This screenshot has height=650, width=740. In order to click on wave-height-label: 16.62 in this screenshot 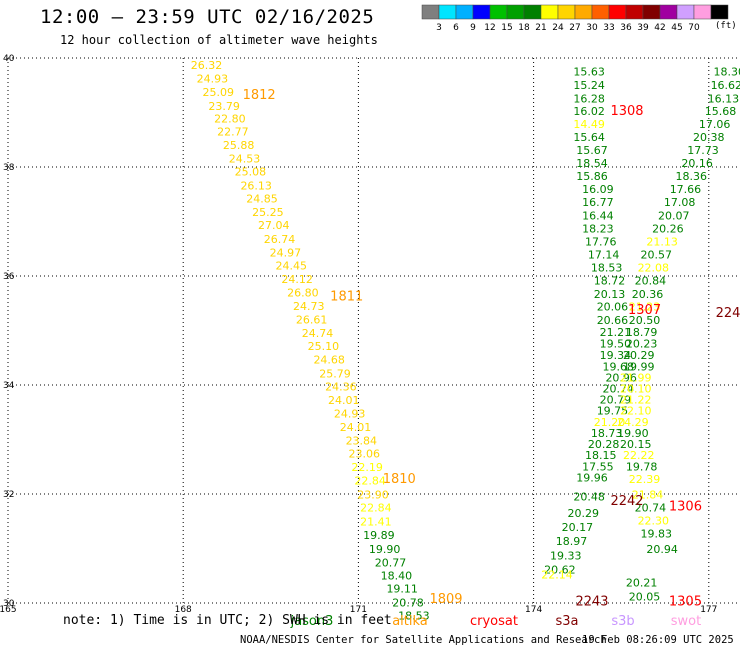, I will do `click(725, 85)`.